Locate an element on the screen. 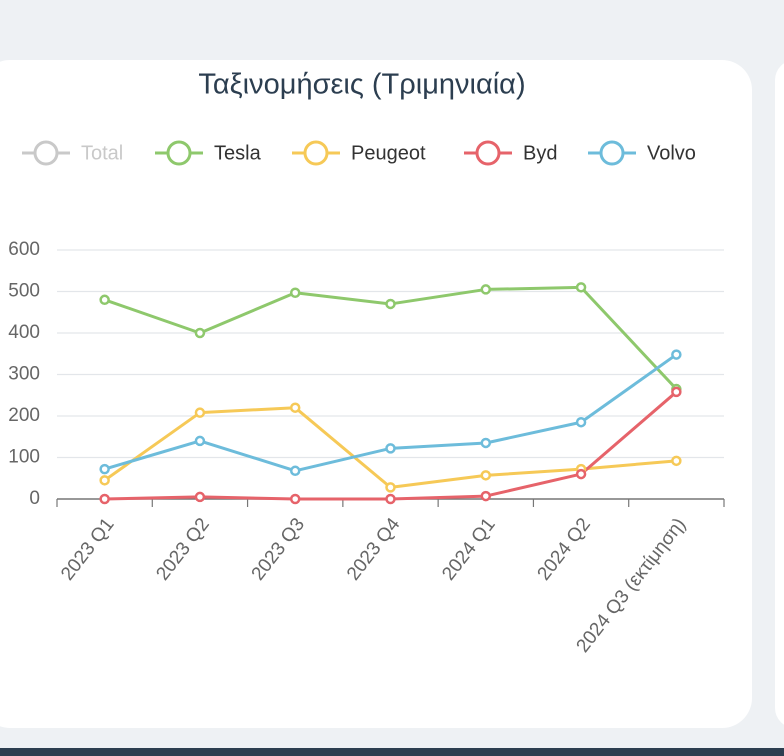  y-tick-label: 600 is located at coordinates (24, 249).